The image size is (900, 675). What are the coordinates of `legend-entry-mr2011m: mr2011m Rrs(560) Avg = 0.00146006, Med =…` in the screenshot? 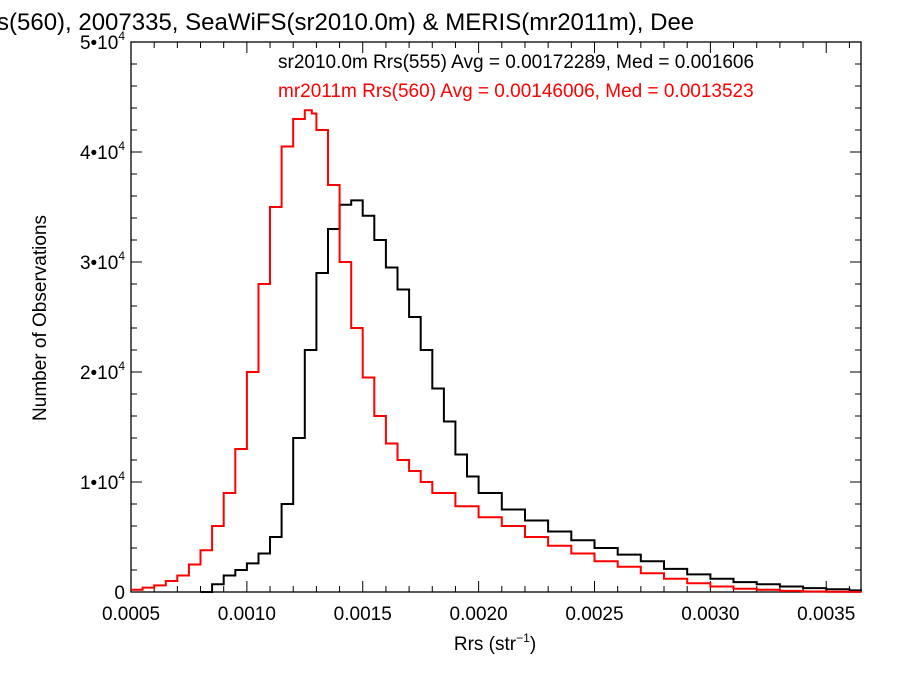 It's located at (516, 91).